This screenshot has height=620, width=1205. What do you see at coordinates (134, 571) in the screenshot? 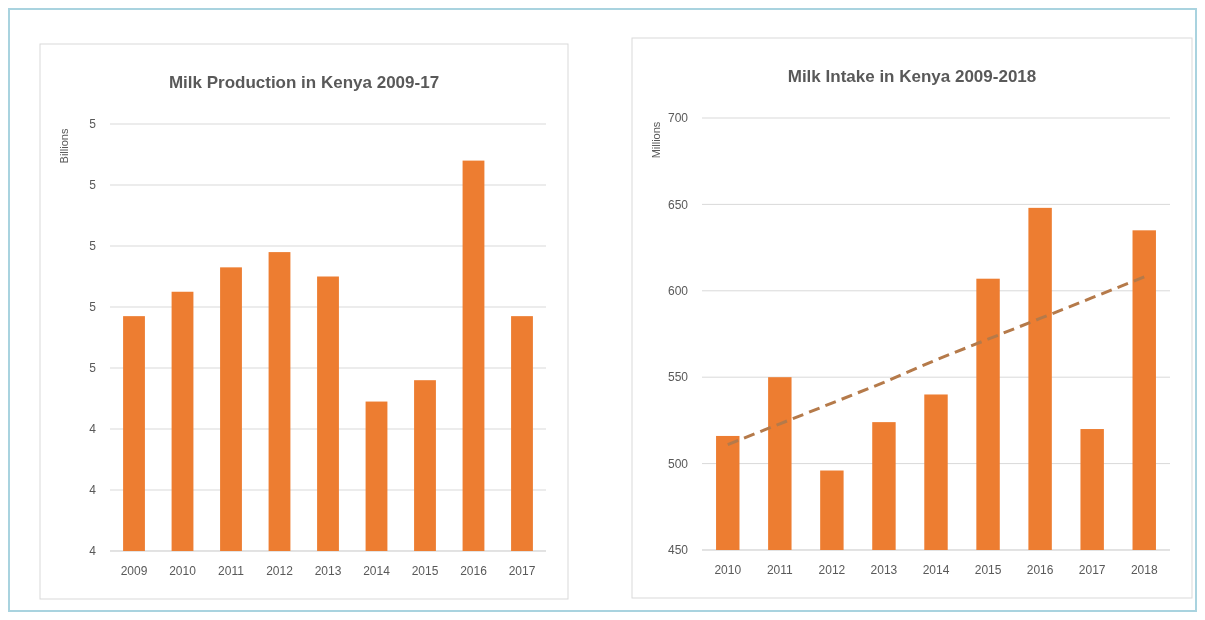
I see `x-tick-label: 2009` at bounding box center [134, 571].